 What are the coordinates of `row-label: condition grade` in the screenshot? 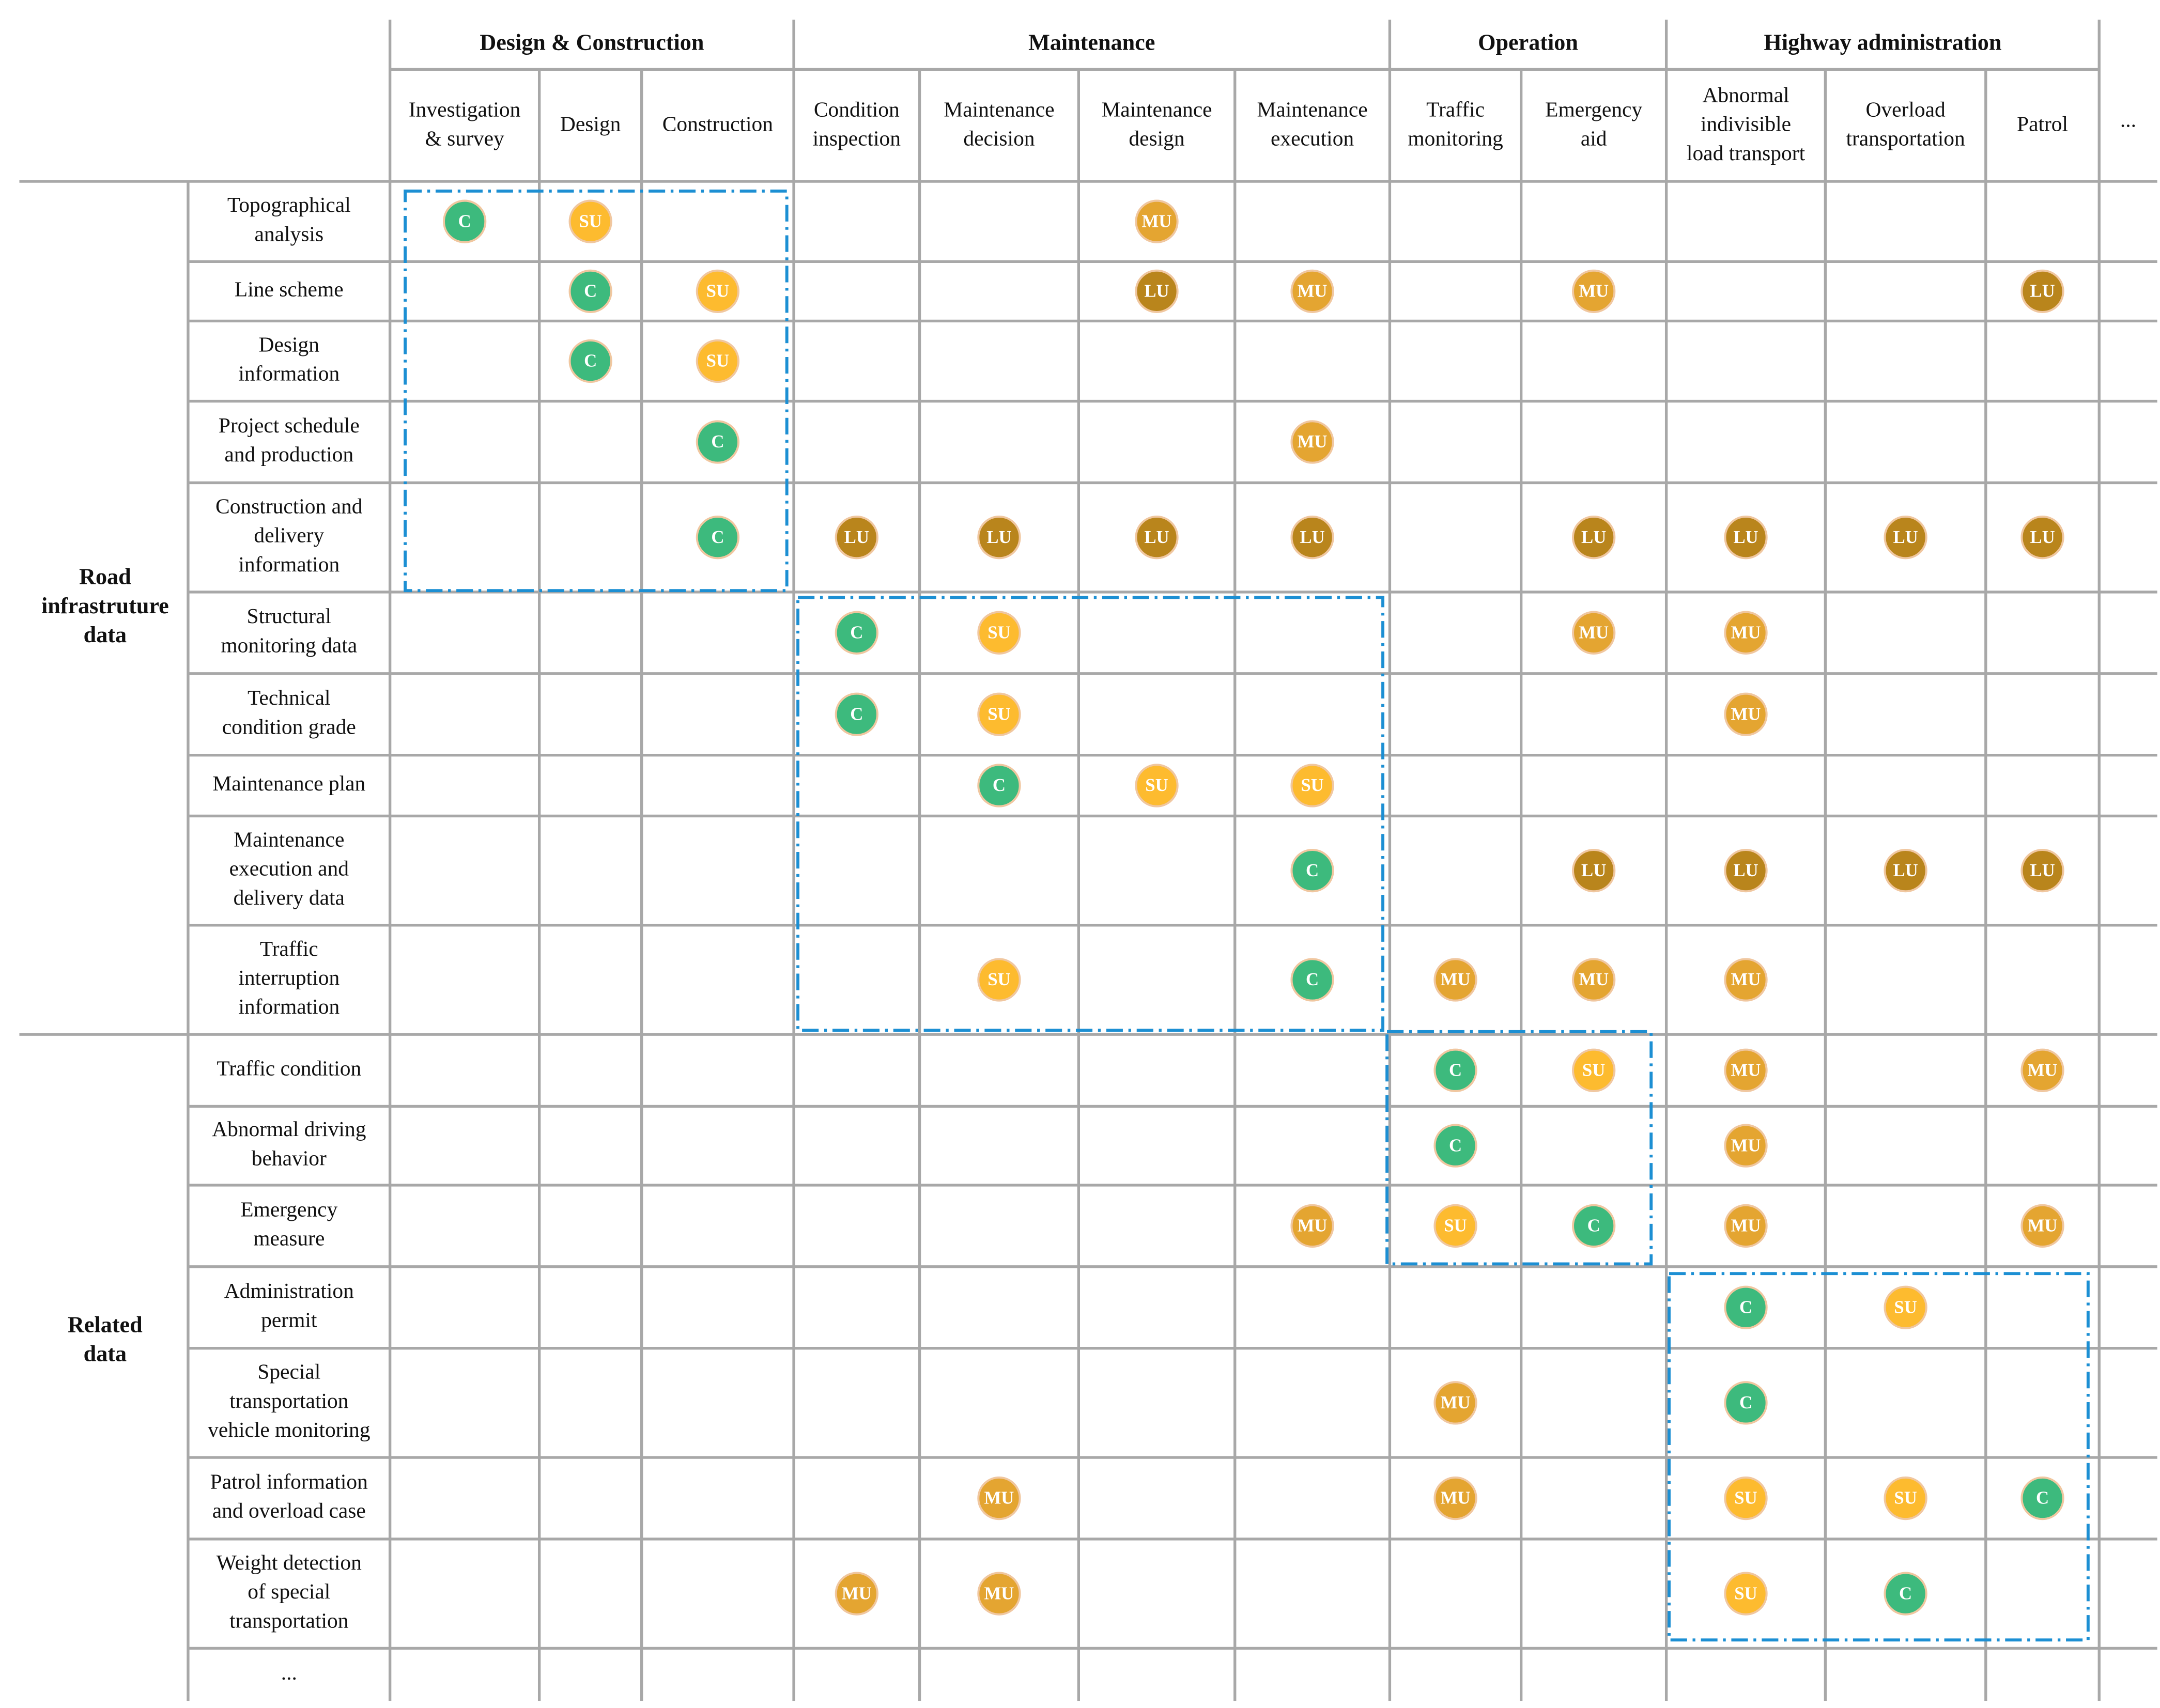 It's located at (289, 726).